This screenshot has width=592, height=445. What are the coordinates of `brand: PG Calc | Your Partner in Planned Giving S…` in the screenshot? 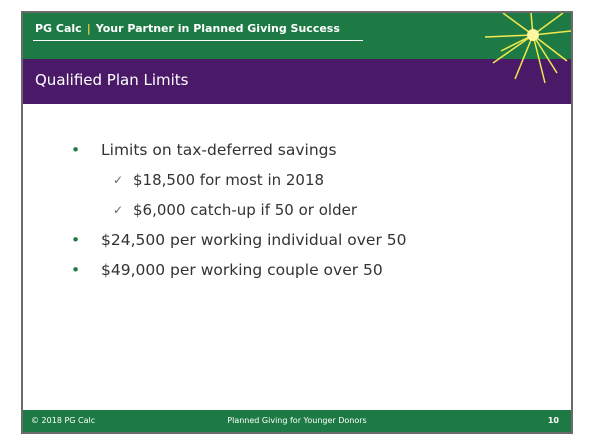 It's located at (190, 28).